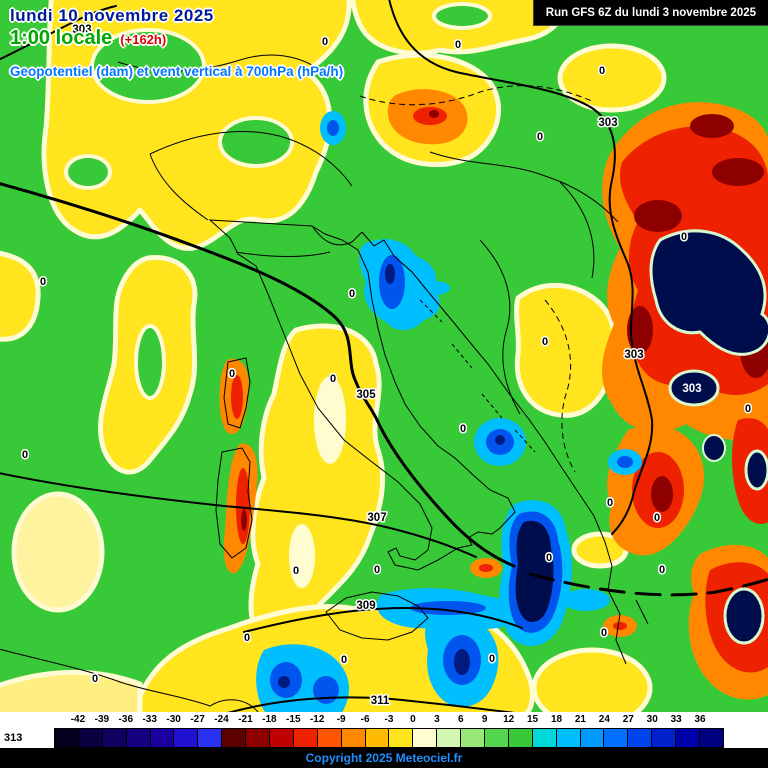 This screenshot has width=768, height=768. What do you see at coordinates (580, 719) in the screenshot?
I see `colorbar-tick-label: 21` at bounding box center [580, 719].